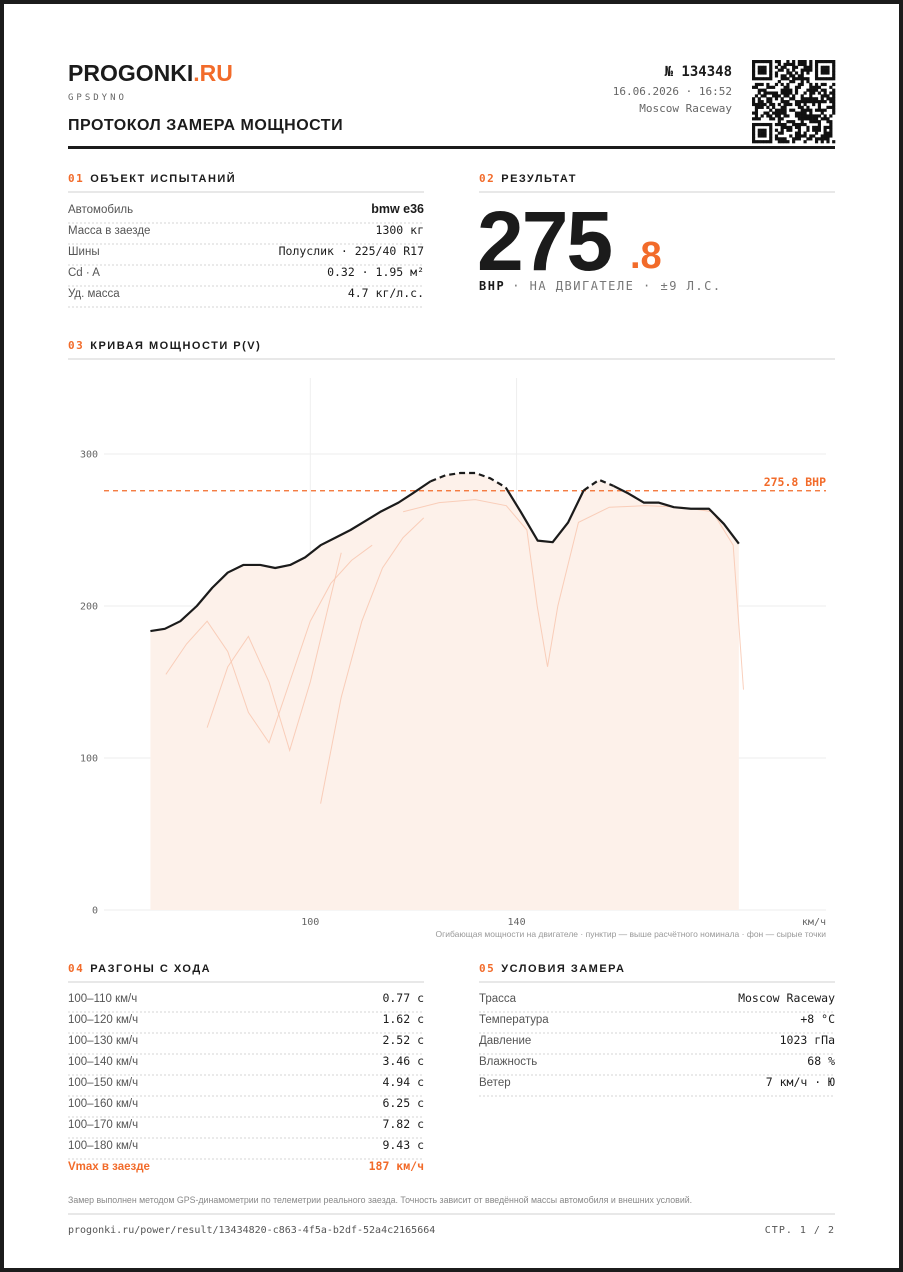  Describe the element at coordinates (386, 293) in the screenshot. I see `row-value: 4.7 кг/л.с.` at that location.